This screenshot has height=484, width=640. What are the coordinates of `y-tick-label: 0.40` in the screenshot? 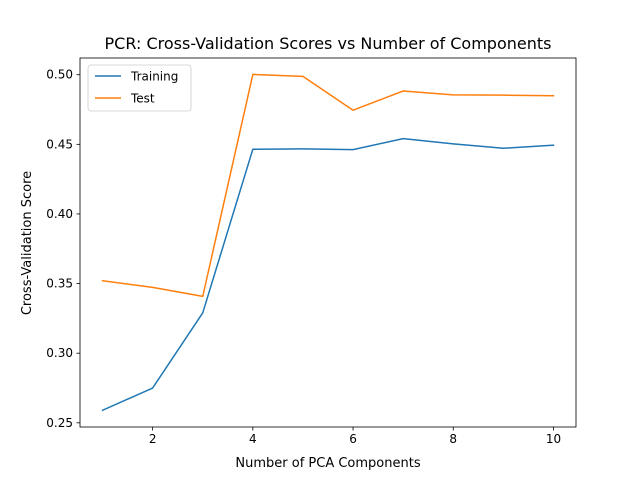 It's located at (59, 214).